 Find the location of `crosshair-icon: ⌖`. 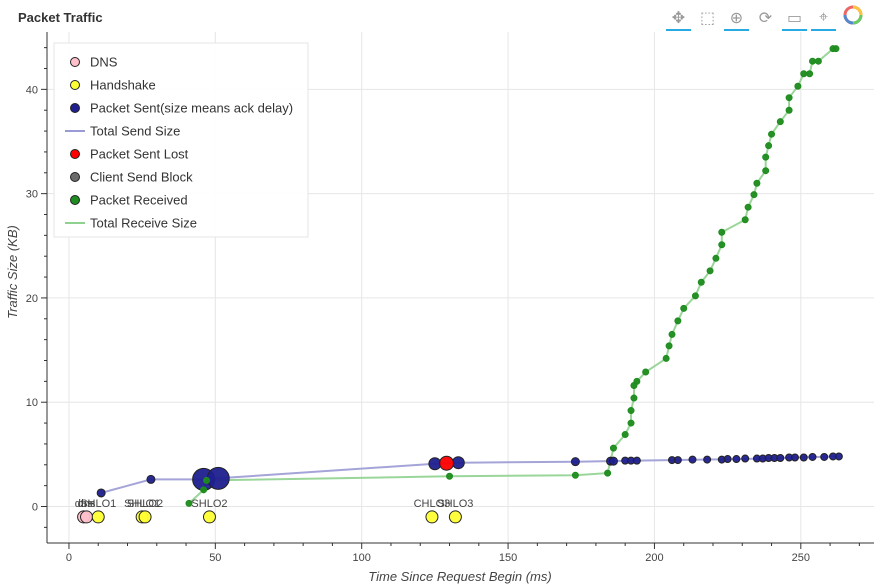

crosshair-icon: ⌖ is located at coordinates (823, 16).